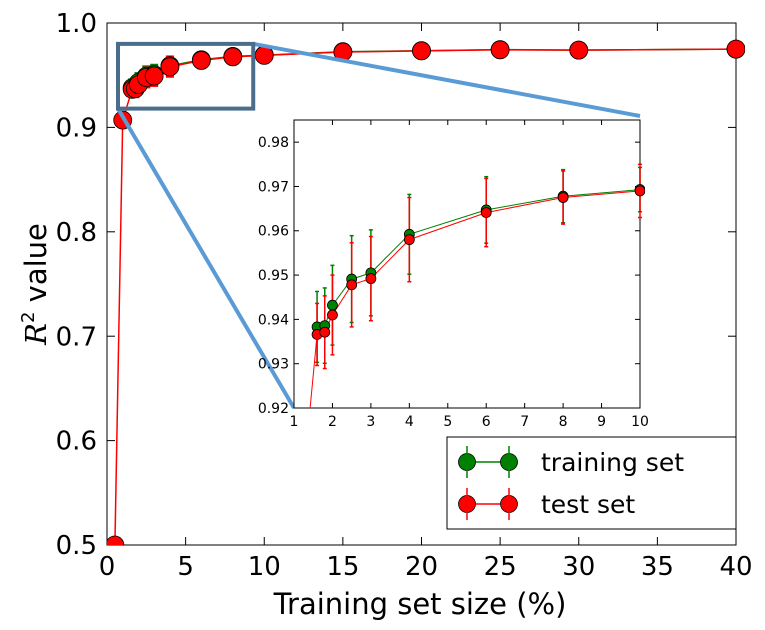  Describe the element at coordinates (76, 337) in the screenshot. I see `main-y-tick-label: 0.7` at that location.